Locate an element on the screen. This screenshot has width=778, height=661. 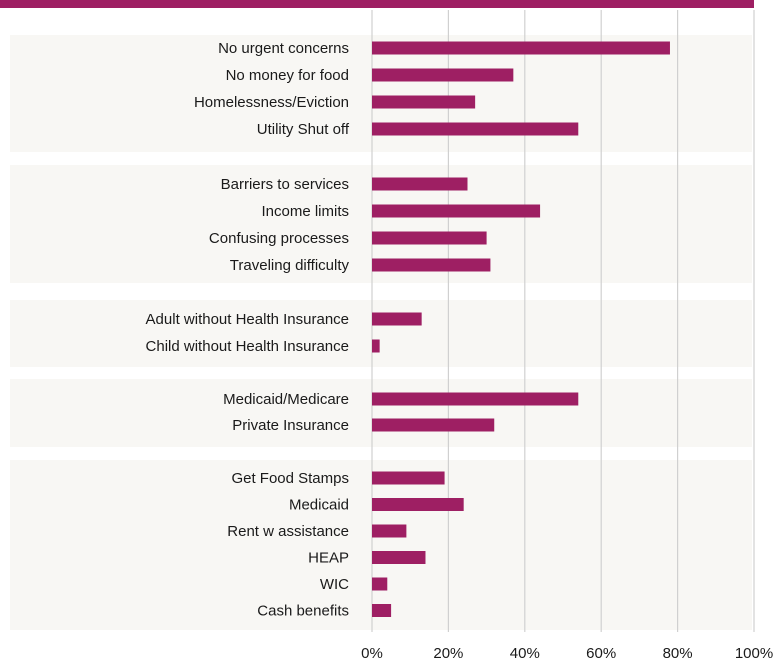
category-label: Rent w assistance is located at coordinates (288, 531).